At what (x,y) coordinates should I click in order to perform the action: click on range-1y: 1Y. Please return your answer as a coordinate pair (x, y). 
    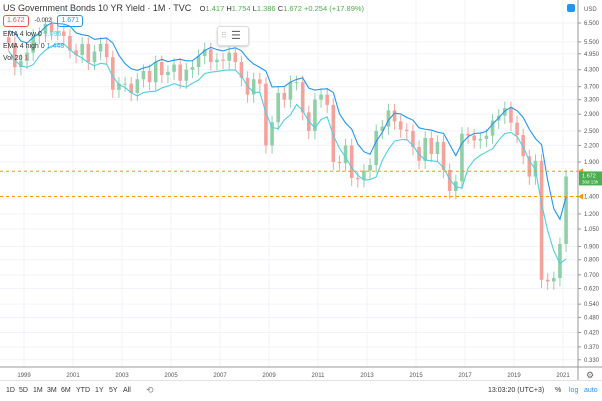
    Looking at the image, I should click on (99, 390).